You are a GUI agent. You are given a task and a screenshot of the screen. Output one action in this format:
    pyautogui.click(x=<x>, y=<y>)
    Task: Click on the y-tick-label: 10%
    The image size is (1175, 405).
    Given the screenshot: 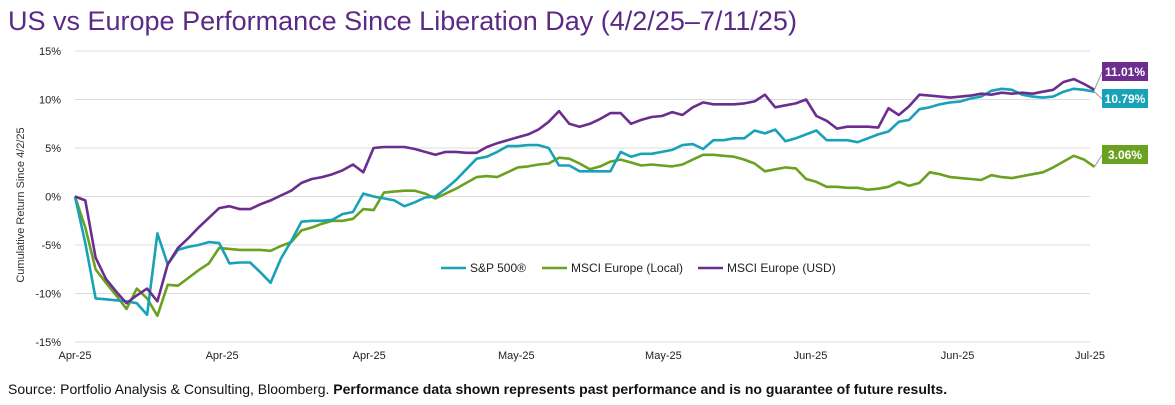 What is the action you would take?
    pyautogui.click(x=50, y=101)
    